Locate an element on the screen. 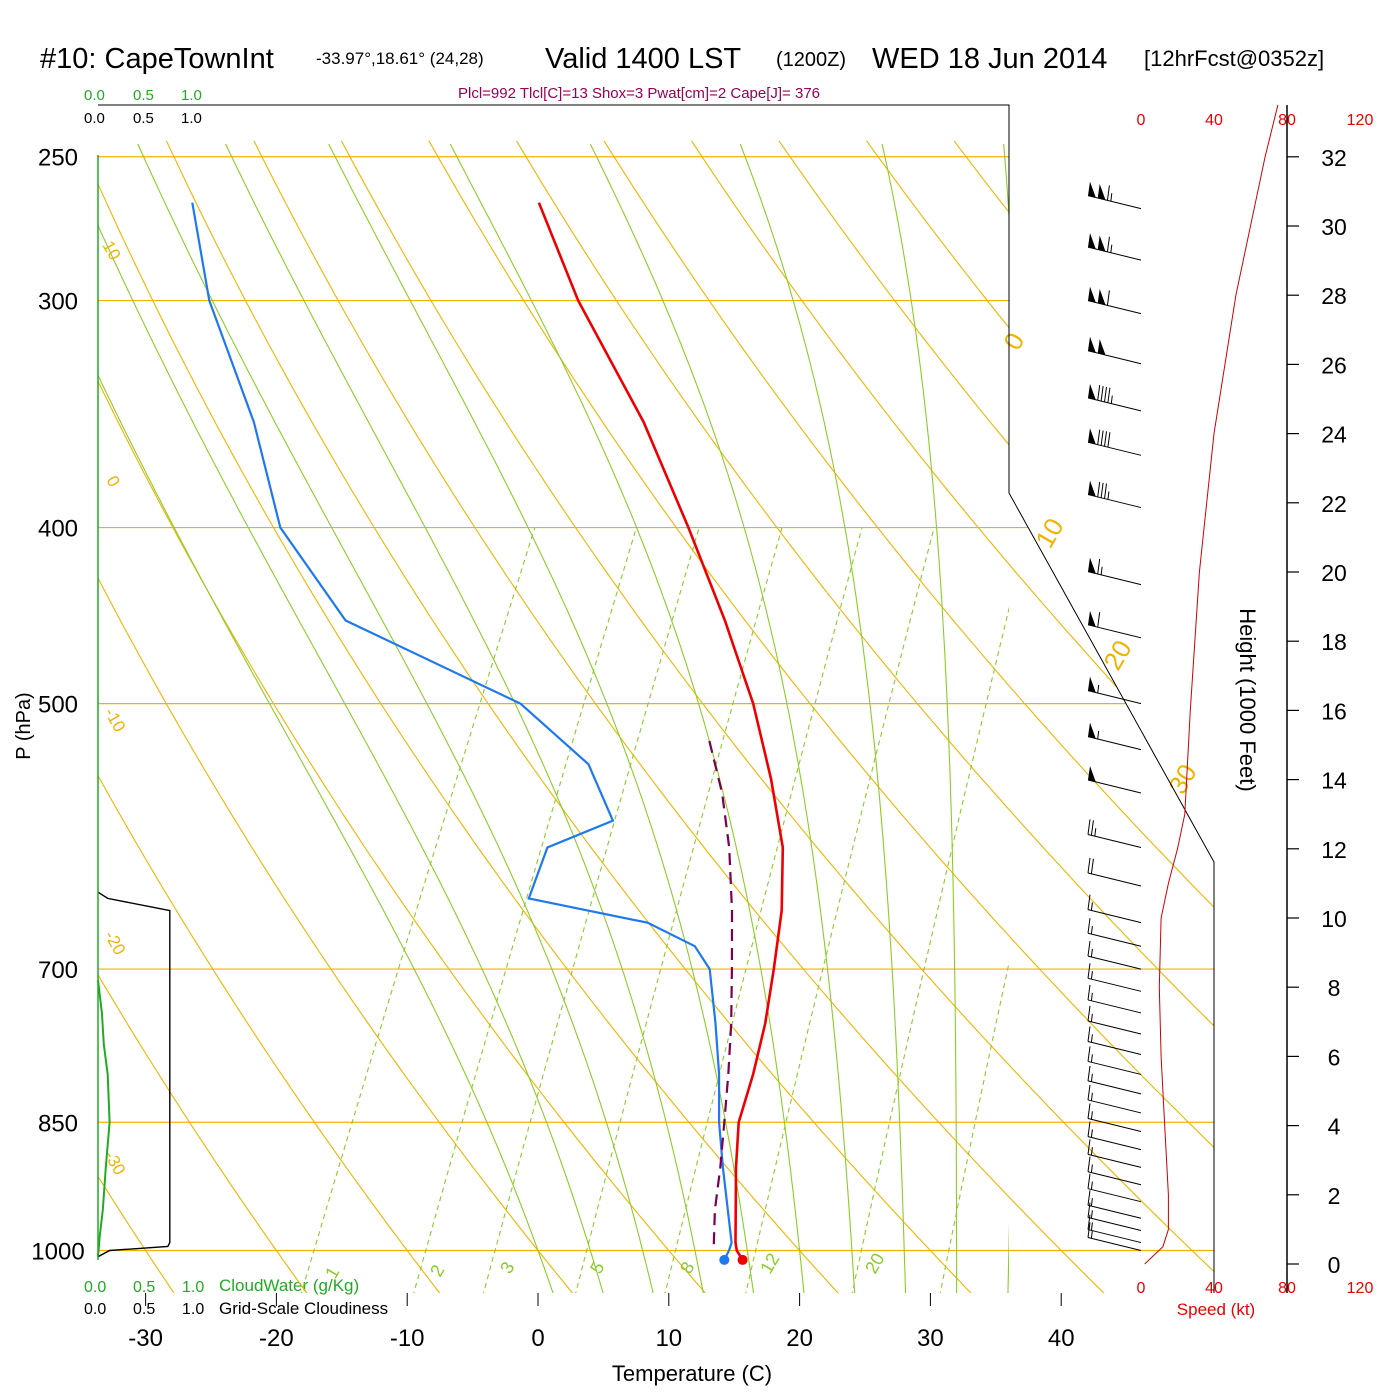  height-tick-label: 10 is located at coordinates (1334, 919).